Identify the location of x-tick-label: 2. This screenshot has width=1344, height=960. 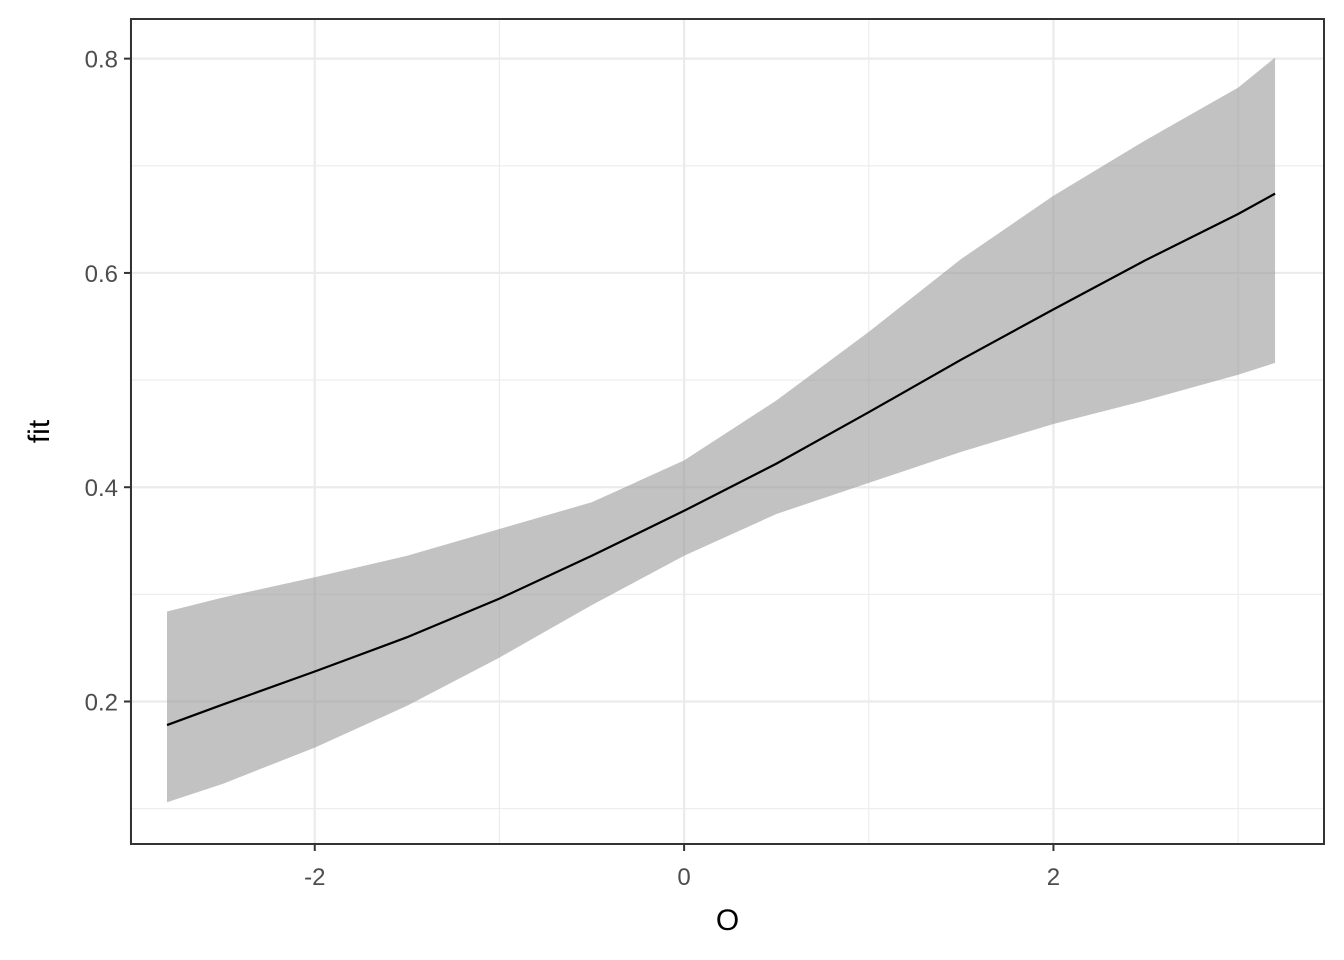
(1053, 877).